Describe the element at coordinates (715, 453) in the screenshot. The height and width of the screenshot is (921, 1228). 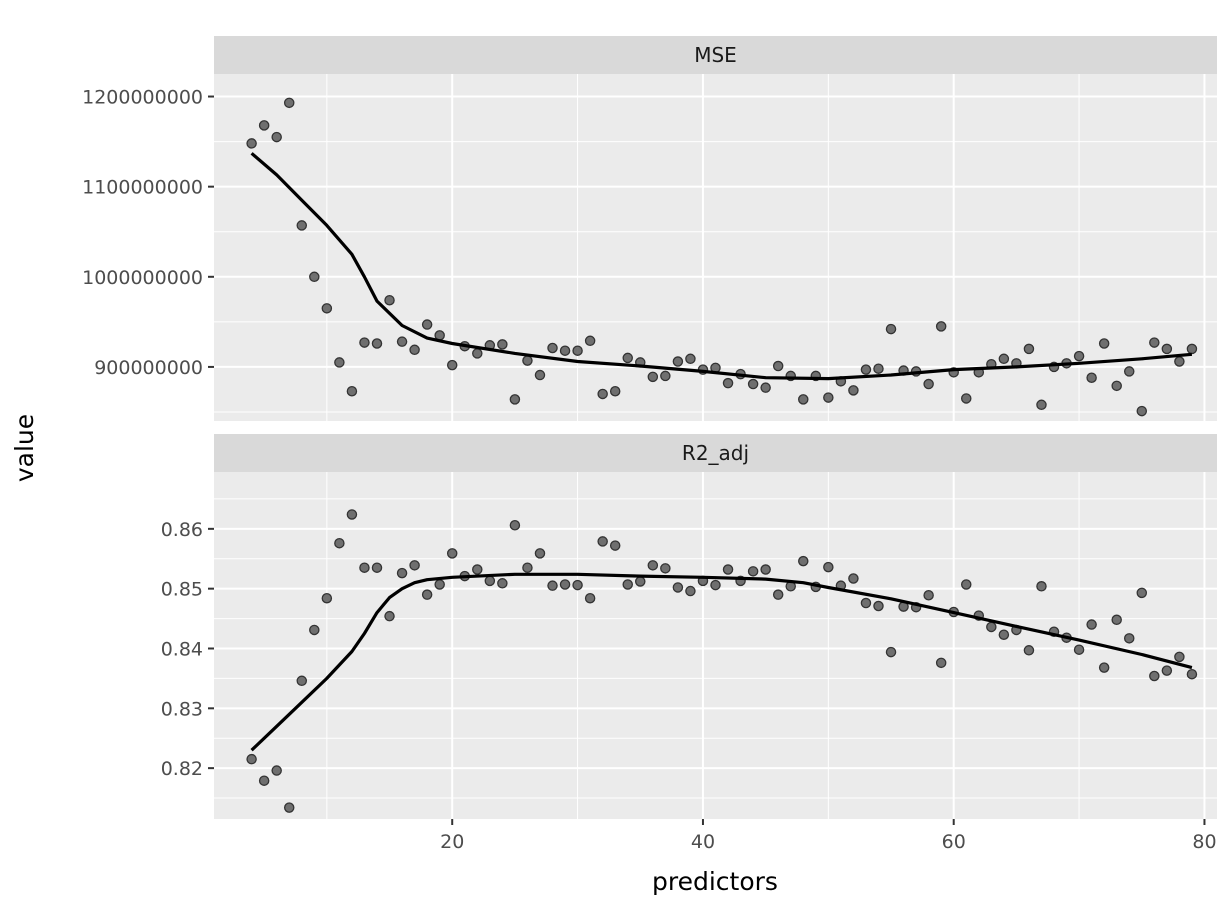
I see `facet-label: R2_adj` at that location.